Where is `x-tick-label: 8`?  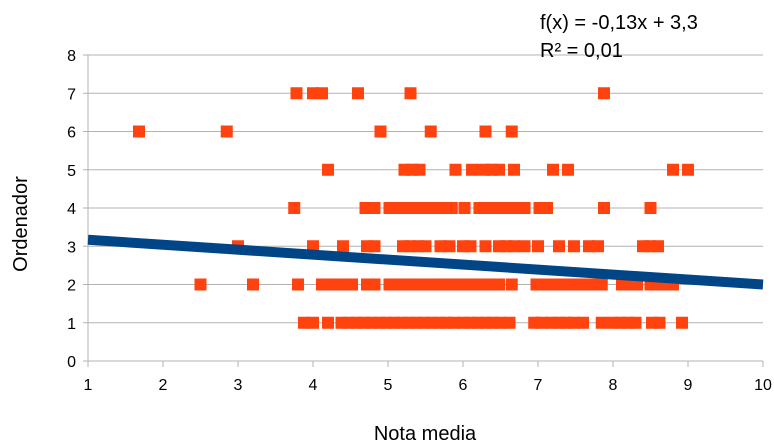 x-tick-label: 8 is located at coordinates (613, 385).